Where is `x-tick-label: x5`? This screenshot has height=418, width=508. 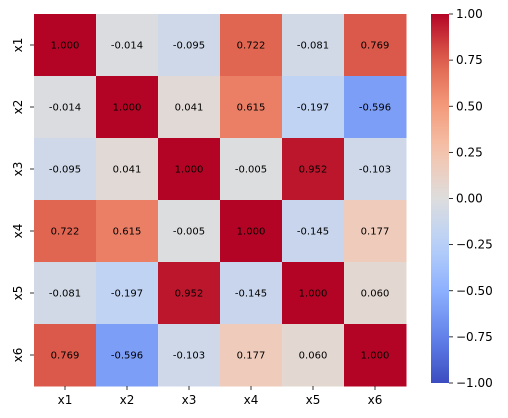
x-tick-label: x5 is located at coordinates (313, 400).